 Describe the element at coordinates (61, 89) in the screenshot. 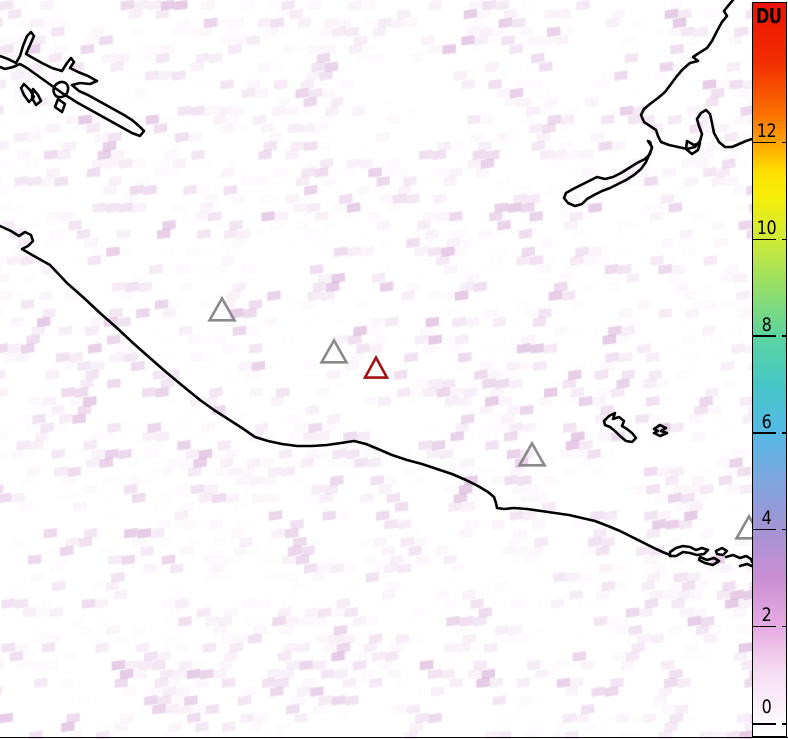

I see `lake-northwest-islet-round` at that location.